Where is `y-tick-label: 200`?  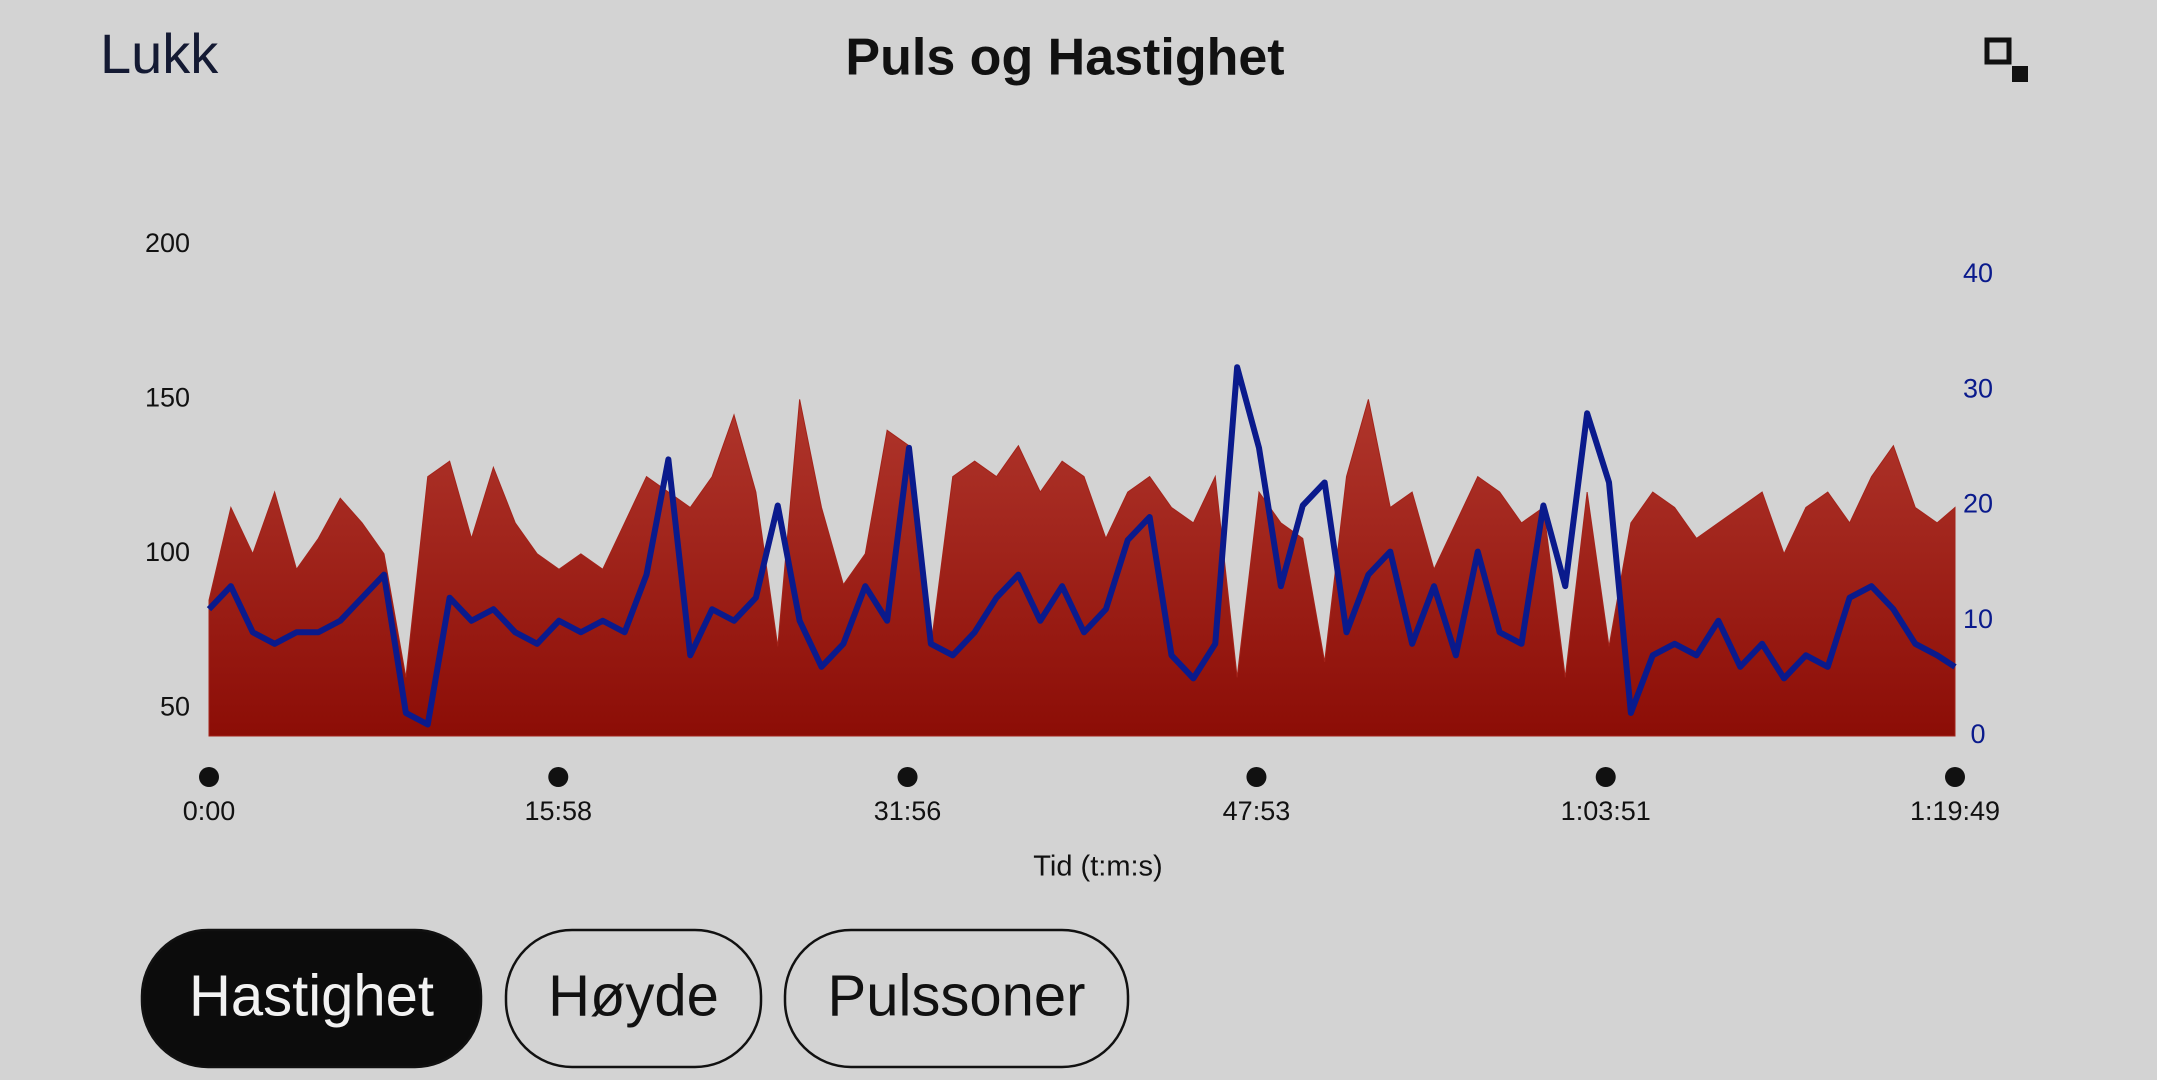
y-tick-label: 200 is located at coordinates (167, 243).